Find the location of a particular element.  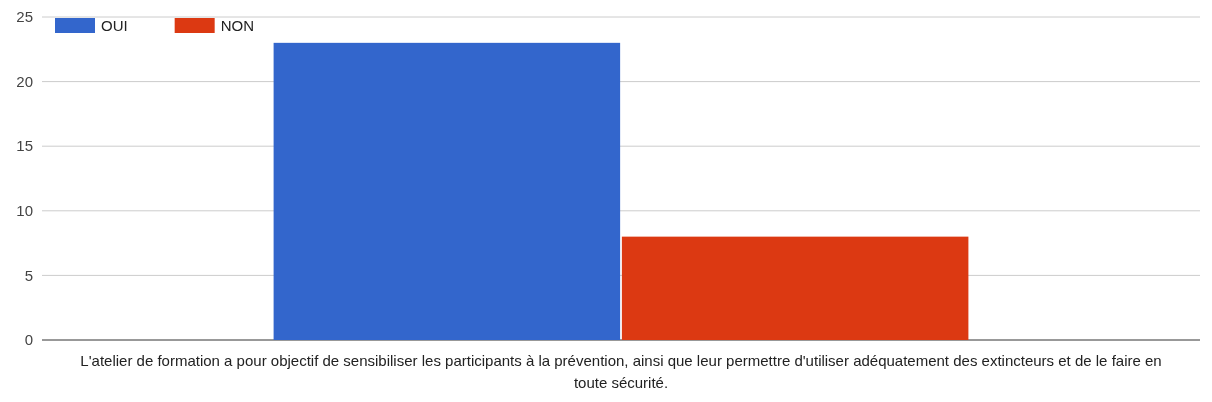

y-tick-label: 0 is located at coordinates (28, 340).